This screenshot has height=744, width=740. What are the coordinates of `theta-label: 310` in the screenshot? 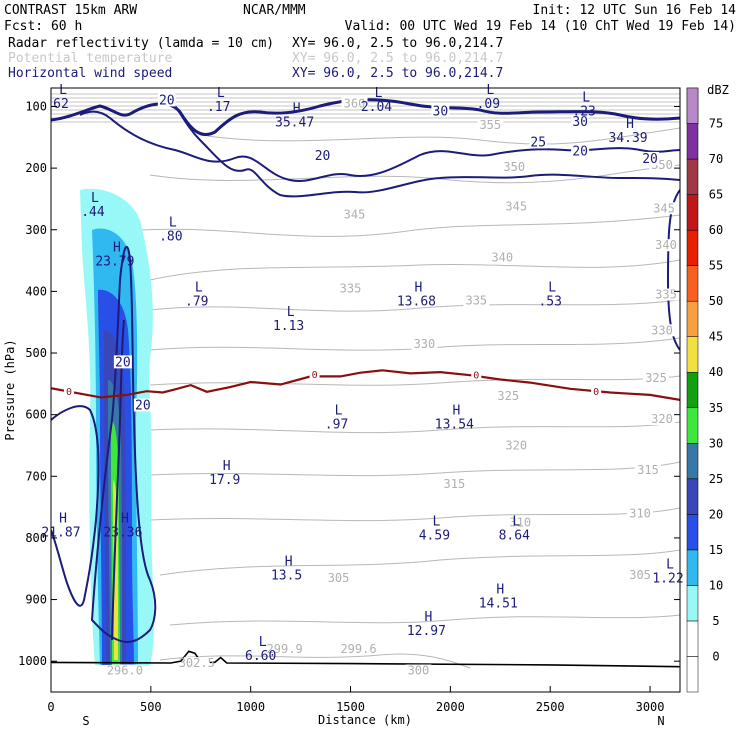 It's located at (640, 513).